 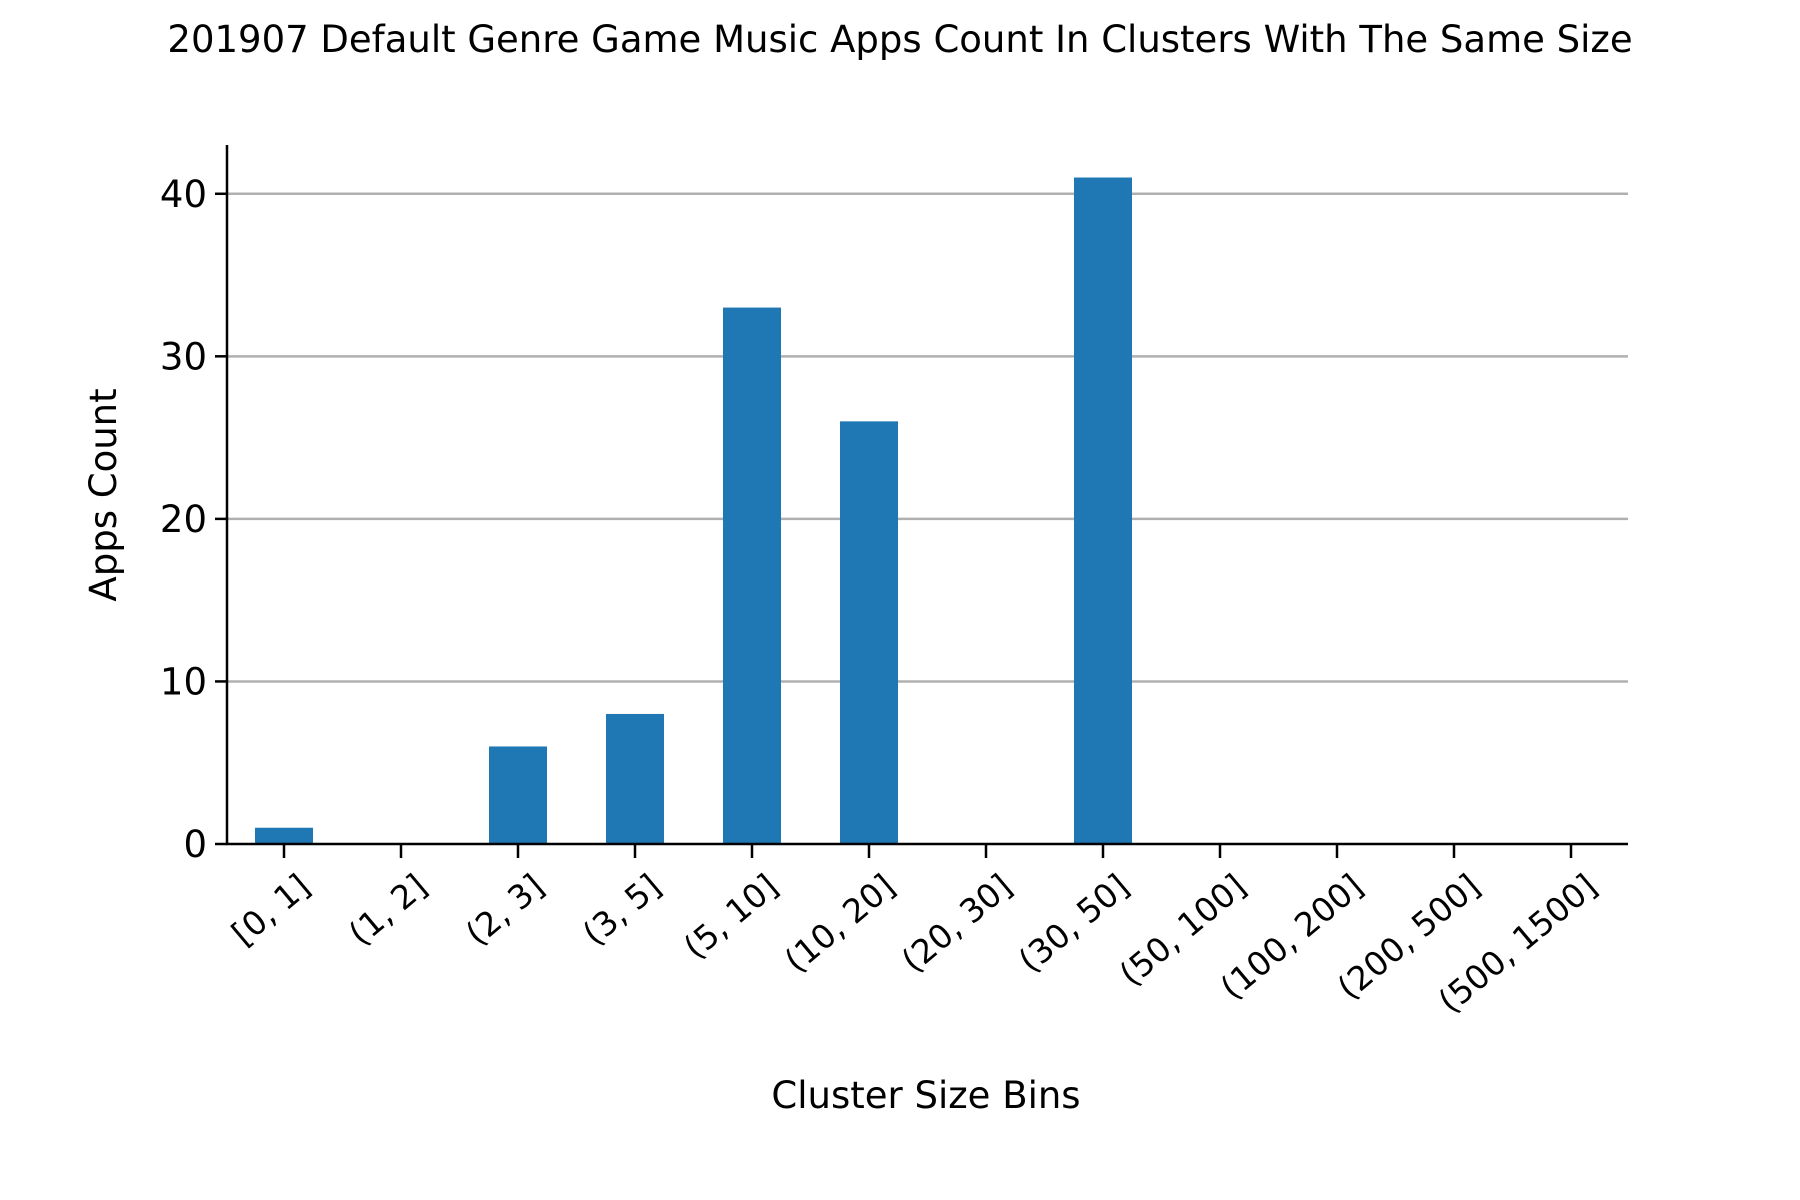 I want to click on y-tick-label: 30, so click(x=183, y=356).